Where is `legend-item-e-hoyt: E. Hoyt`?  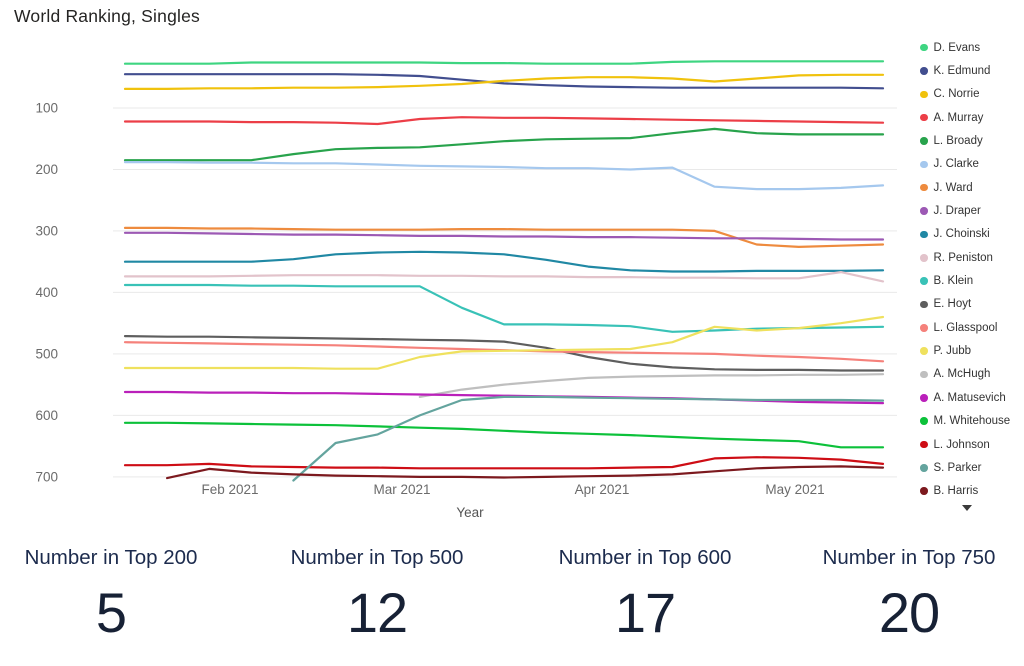 legend-item-e-hoyt: E. Hoyt is located at coordinates (969, 304).